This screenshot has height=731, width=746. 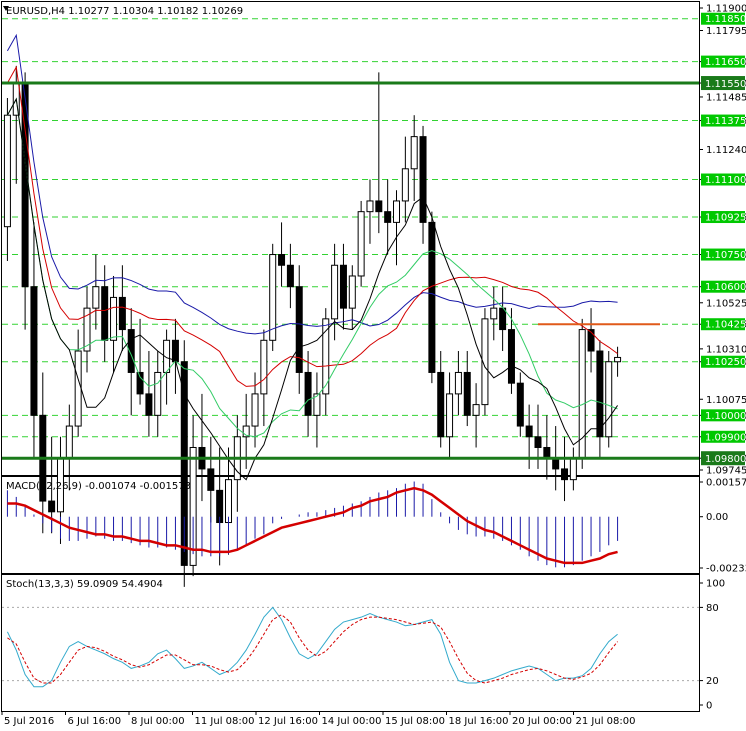 What do you see at coordinates (158, 721) in the screenshot?
I see `time-tick-label: 8 Jul 00:00` at bounding box center [158, 721].